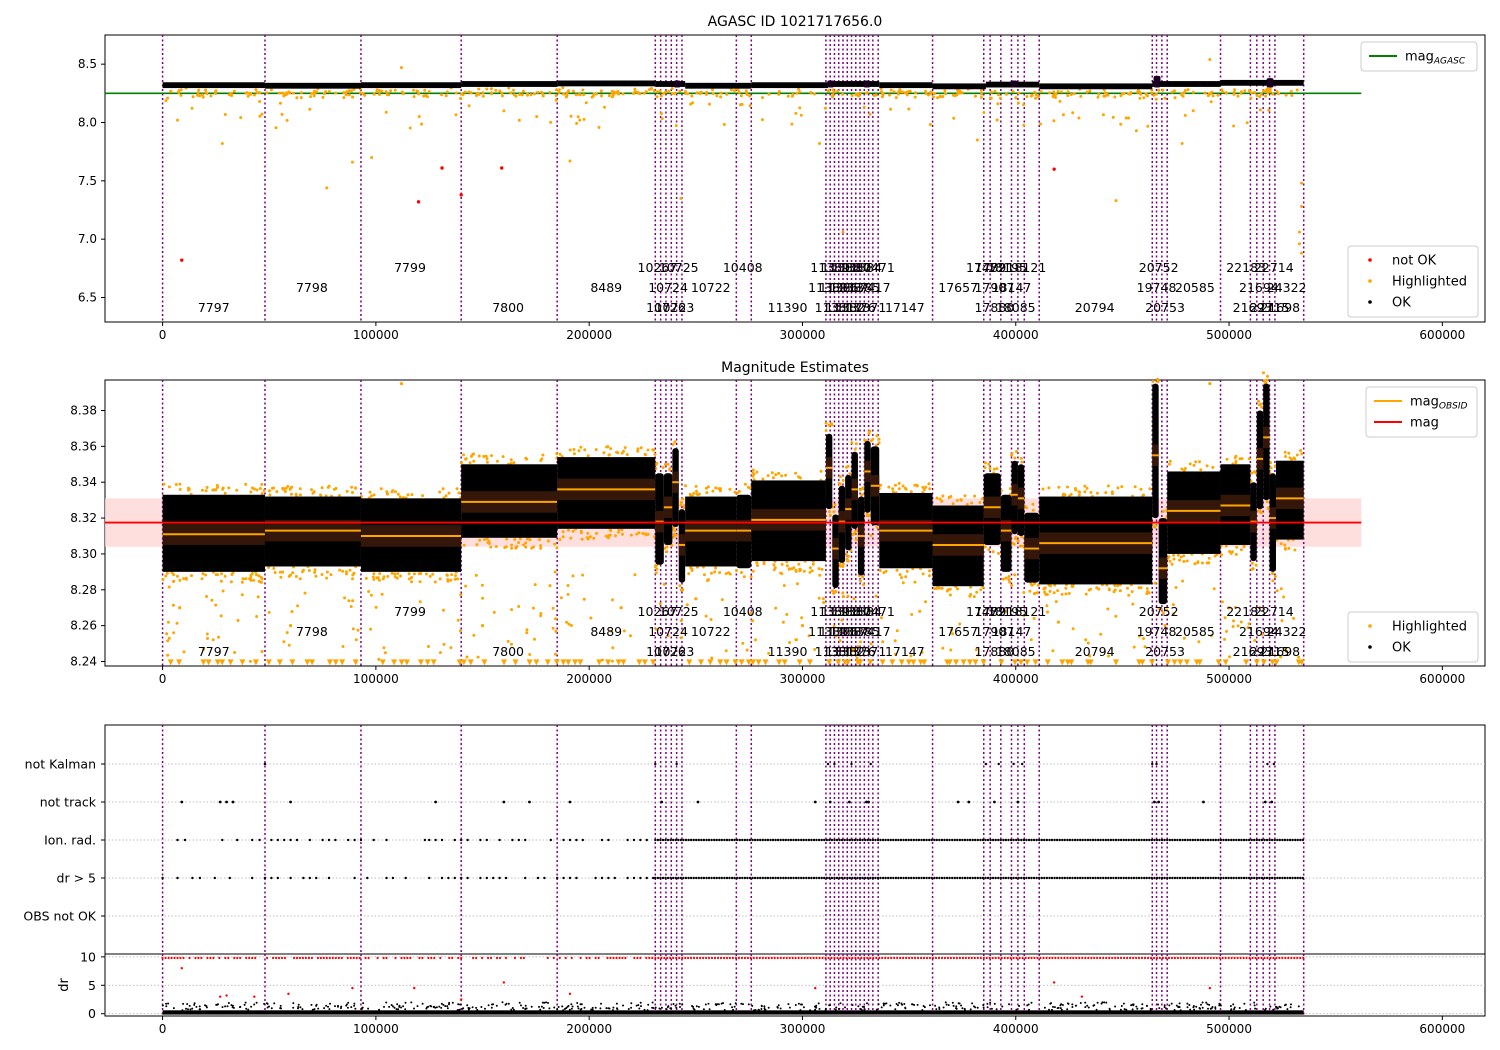  I want to click on obsid-label: 10408, so click(743, 267).